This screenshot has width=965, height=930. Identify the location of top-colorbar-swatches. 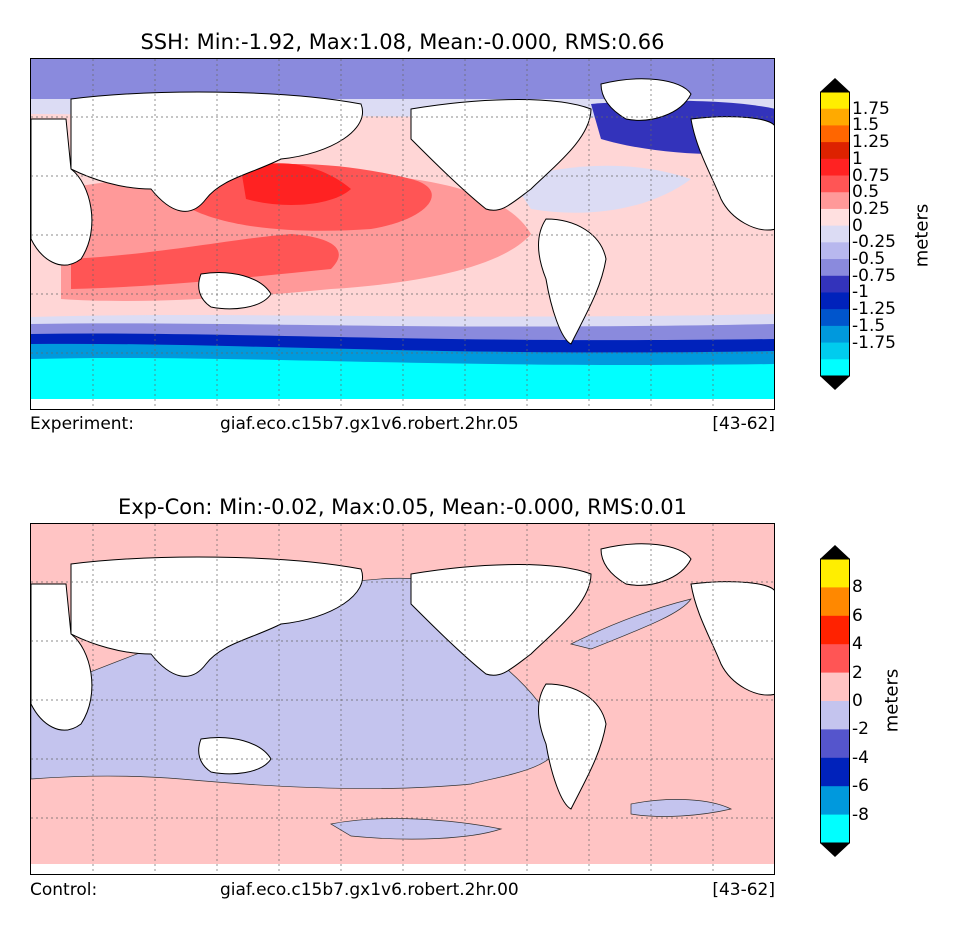
(835, 234).